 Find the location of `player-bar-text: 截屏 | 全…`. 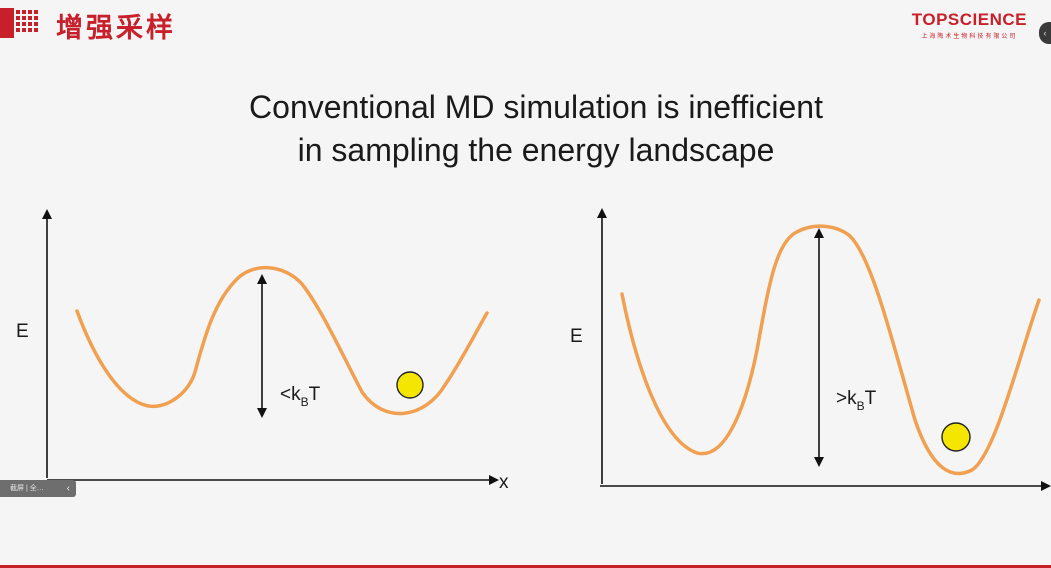

player-bar-text: 截屏 | 全… is located at coordinates (27, 488).